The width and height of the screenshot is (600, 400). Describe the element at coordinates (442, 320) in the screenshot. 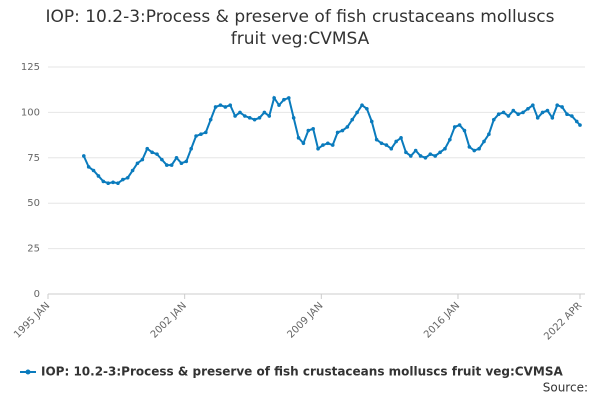

I see `x-tick-label: 2016 JAN` at that location.